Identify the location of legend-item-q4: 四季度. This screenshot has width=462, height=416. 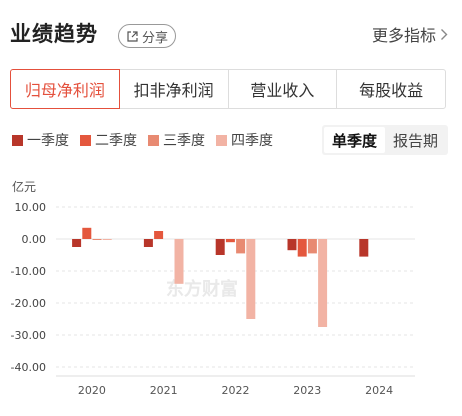
(244, 140).